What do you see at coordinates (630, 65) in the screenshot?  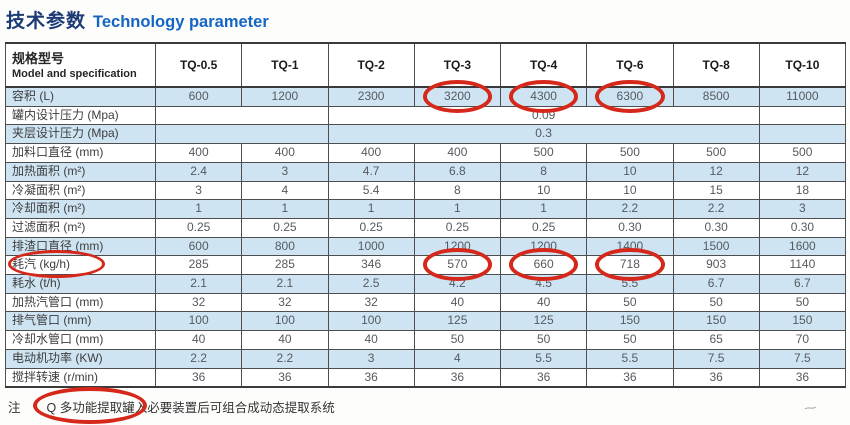 I see `column-header-tq-6: TQ-6` at bounding box center [630, 65].